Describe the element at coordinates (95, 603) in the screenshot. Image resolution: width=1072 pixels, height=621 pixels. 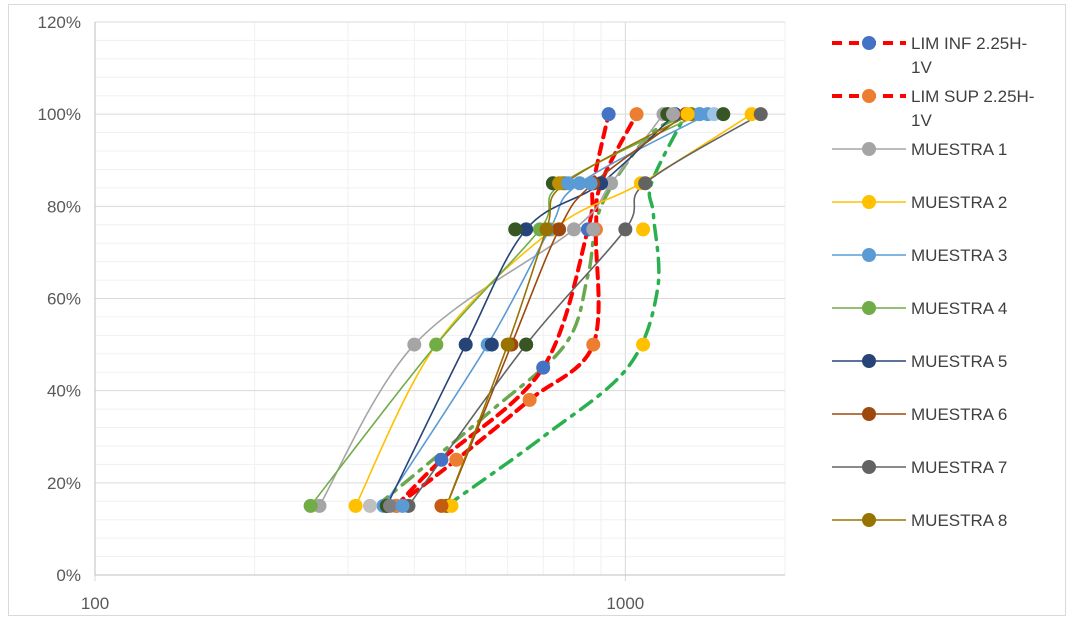
I see `x-tick-label: 100` at that location.